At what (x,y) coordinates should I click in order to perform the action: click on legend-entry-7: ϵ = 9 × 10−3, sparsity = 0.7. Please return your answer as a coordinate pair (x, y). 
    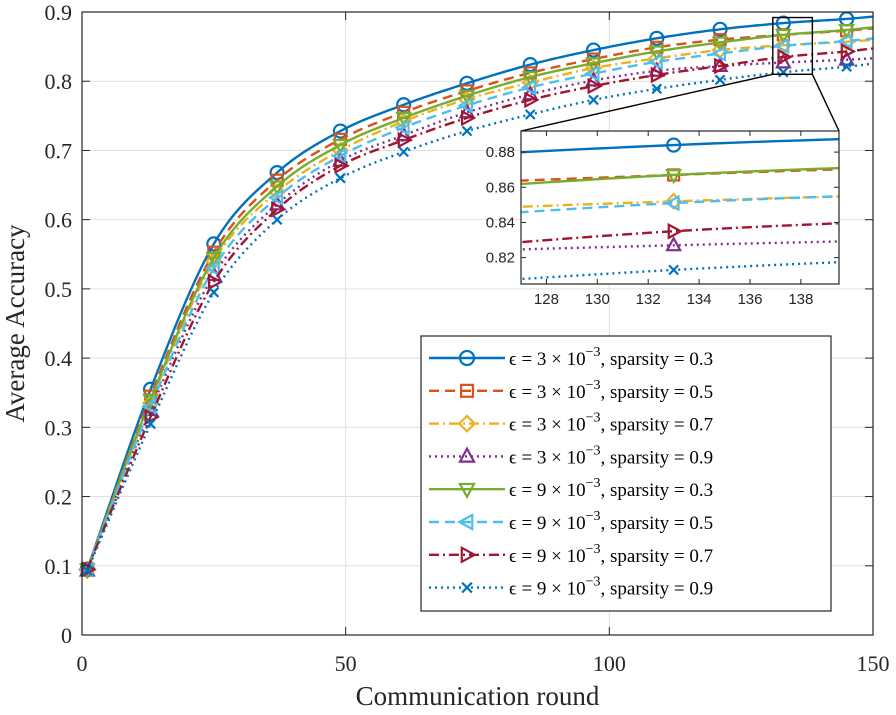
    Looking at the image, I should click on (571, 554).